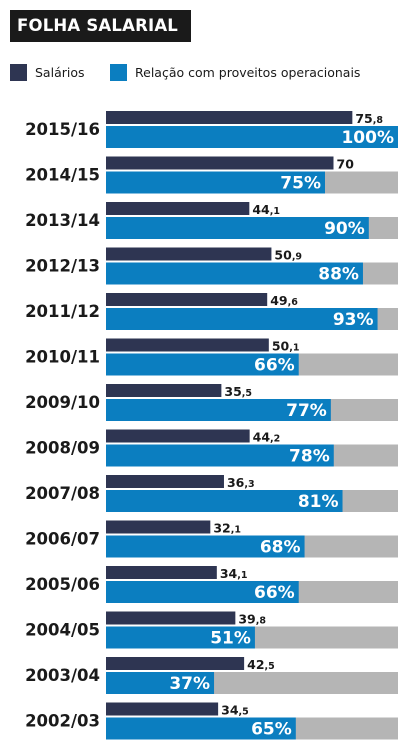  What do you see at coordinates (271, 730) in the screenshot?
I see `relacao-percent-label: 65%` at bounding box center [271, 730].